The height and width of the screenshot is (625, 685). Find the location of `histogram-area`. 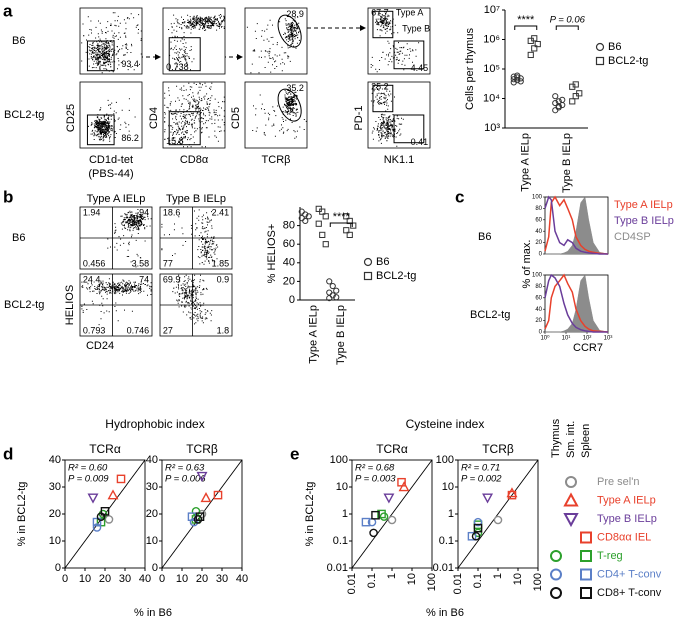

histogram-area is located at coordinates (577, 303).